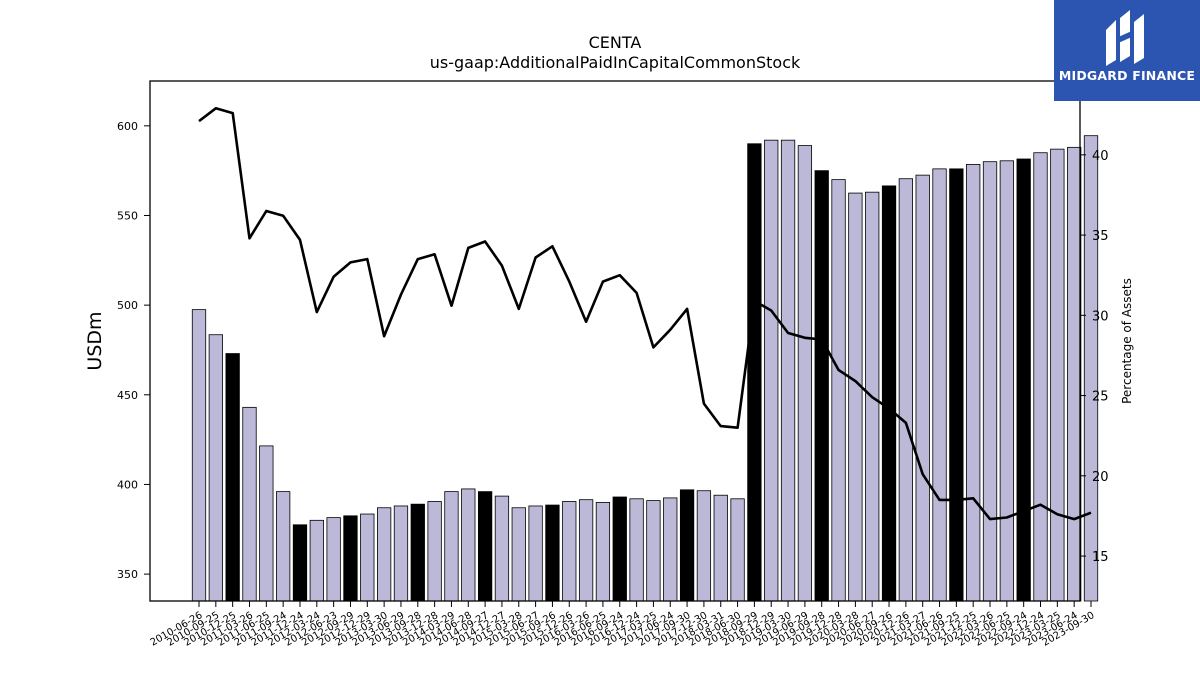  I want to click on y2-tick-label: 20, so click(1100, 477).